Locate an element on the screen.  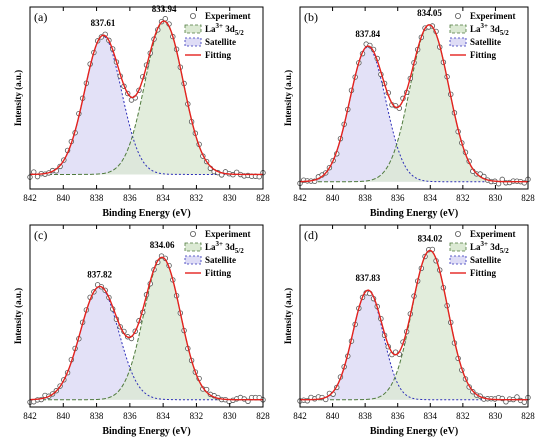
panel-label: (c) is located at coordinates (40, 235).